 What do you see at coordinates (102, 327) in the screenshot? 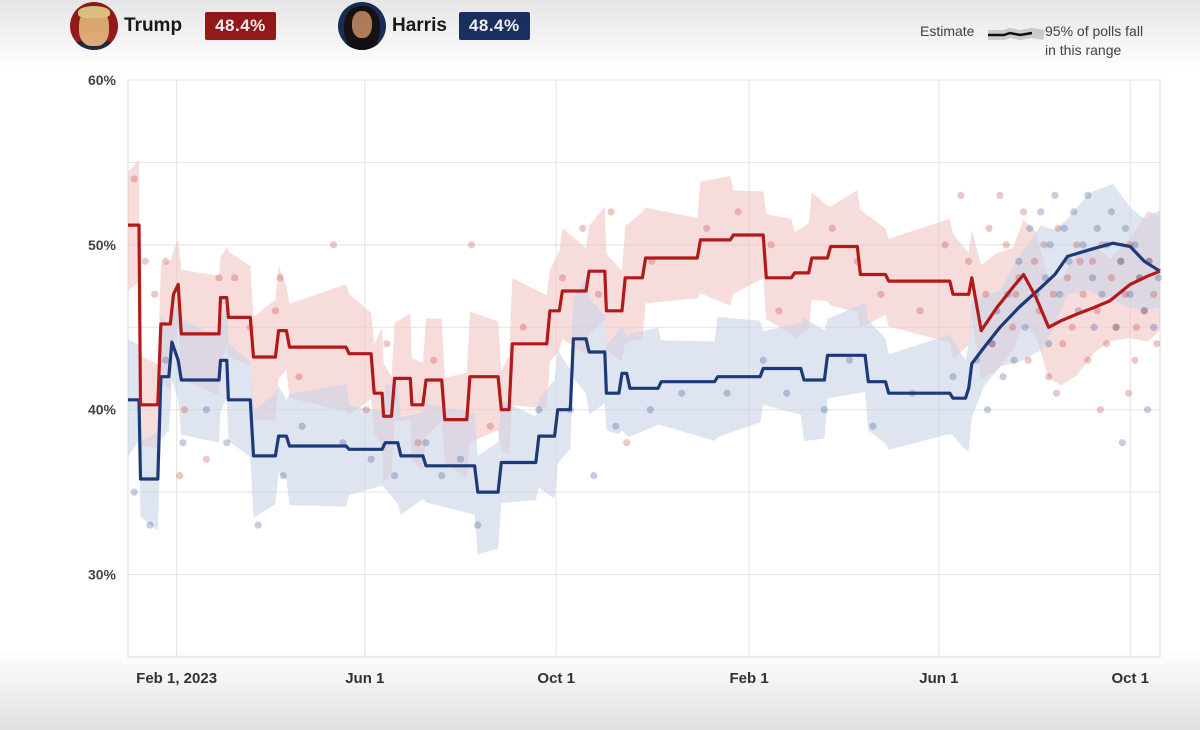
I see `y-axis: 60% 50% 40% 30%` at bounding box center [102, 327].